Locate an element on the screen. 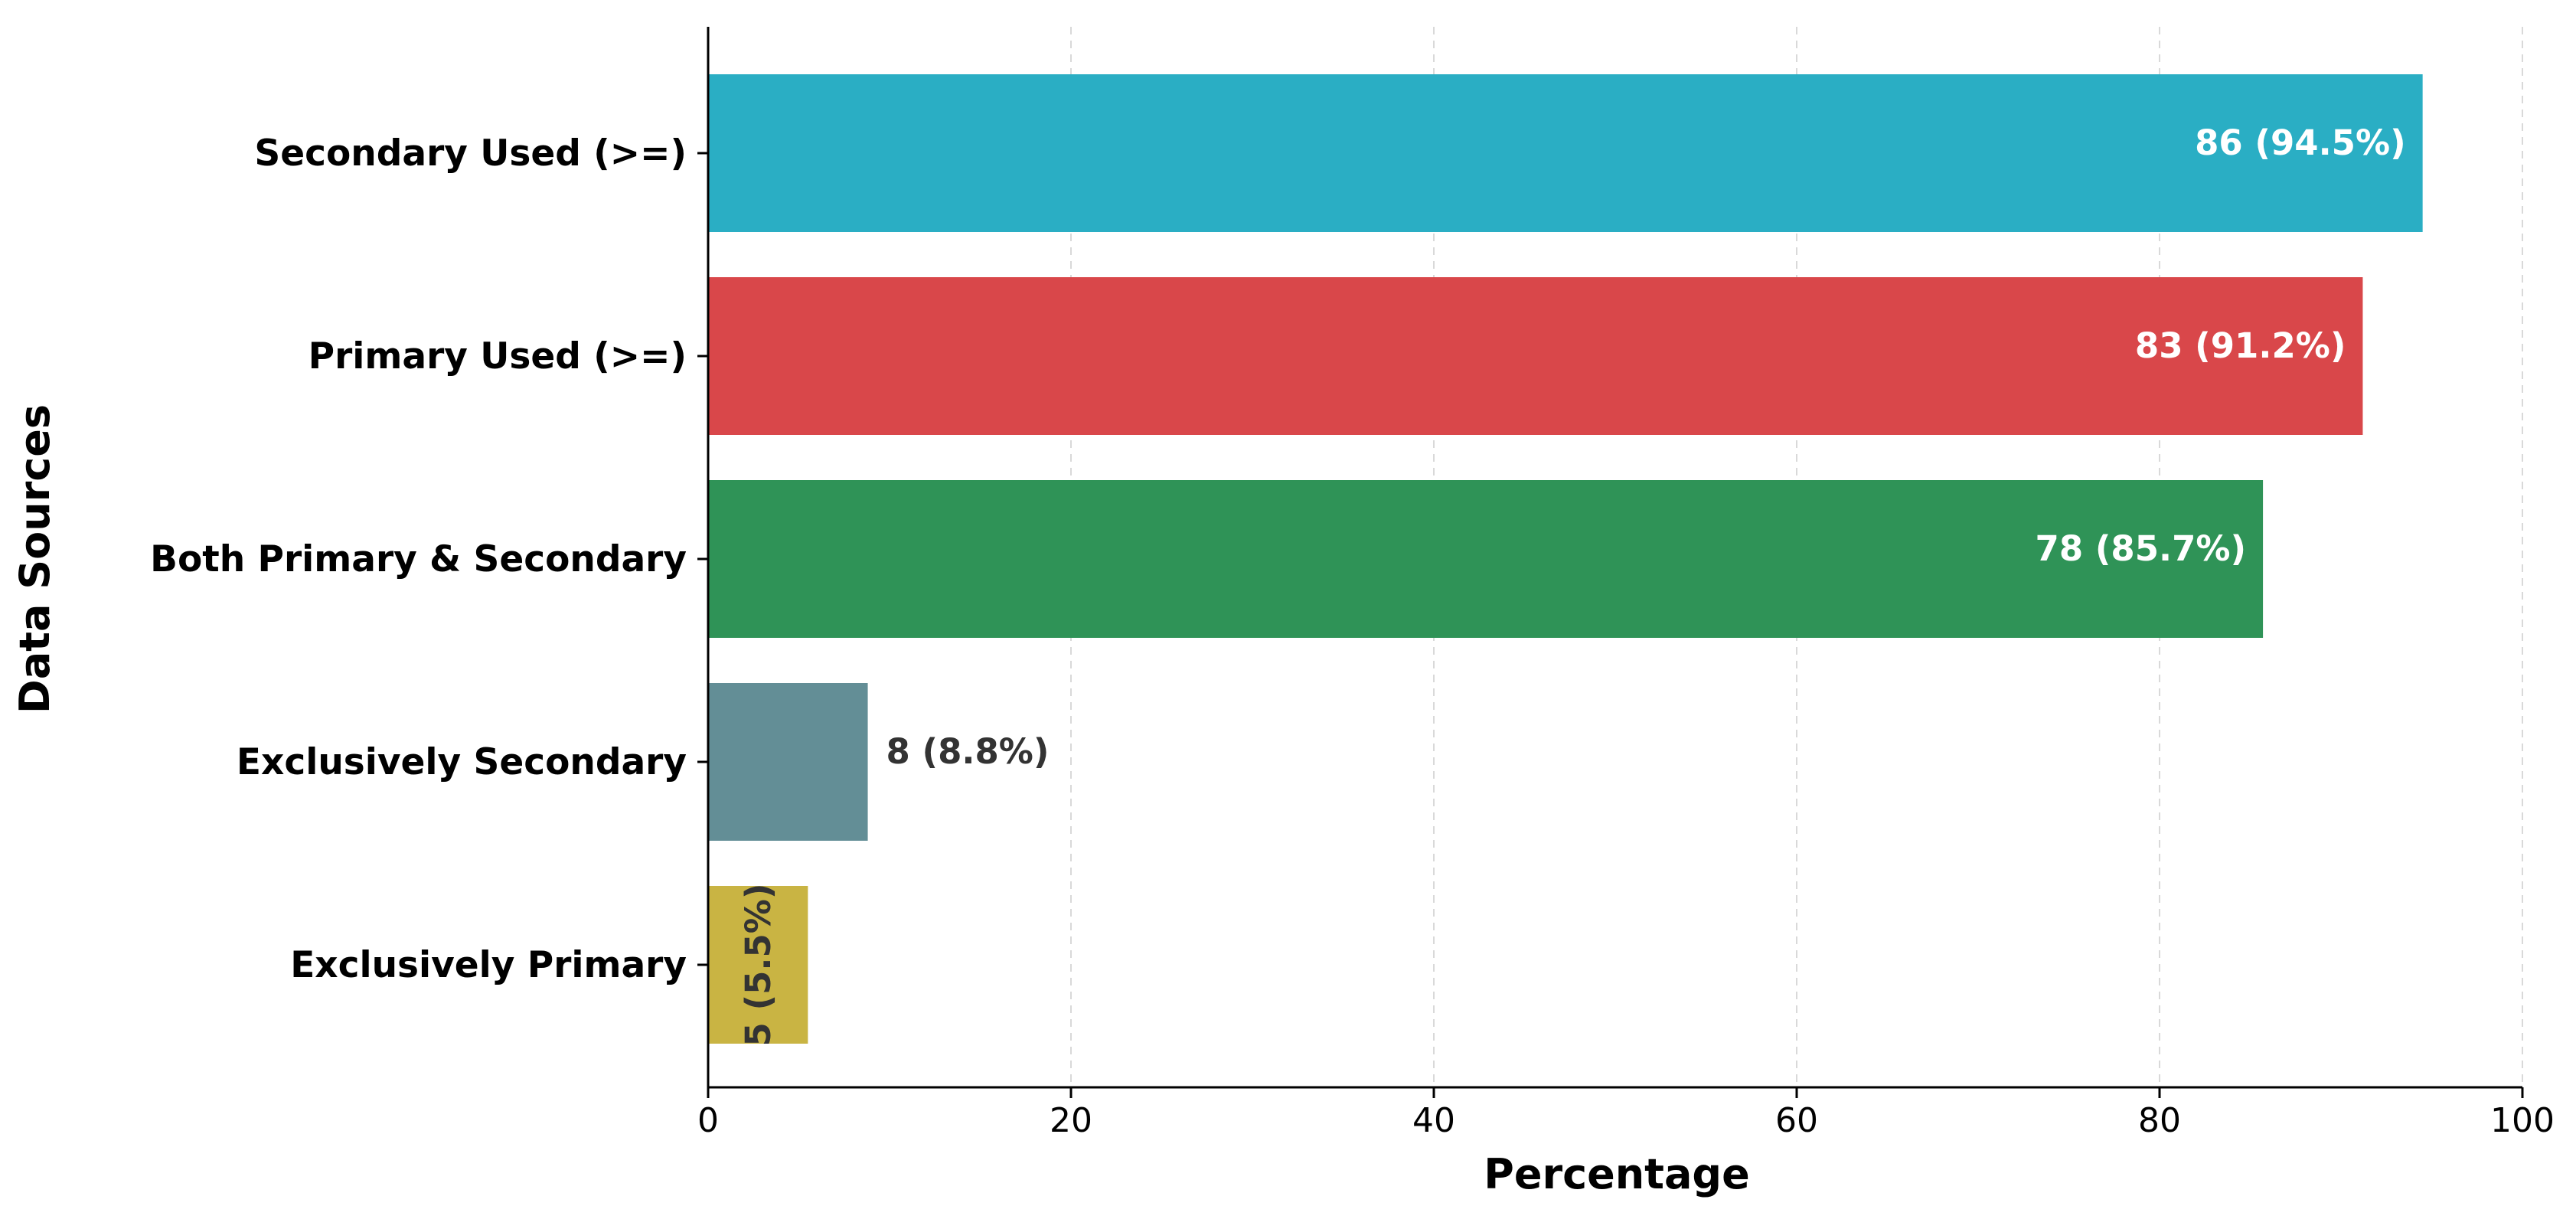 This screenshot has width=2576, height=1206. bar-data-label: 5 (5.5%) is located at coordinates (758, 965).